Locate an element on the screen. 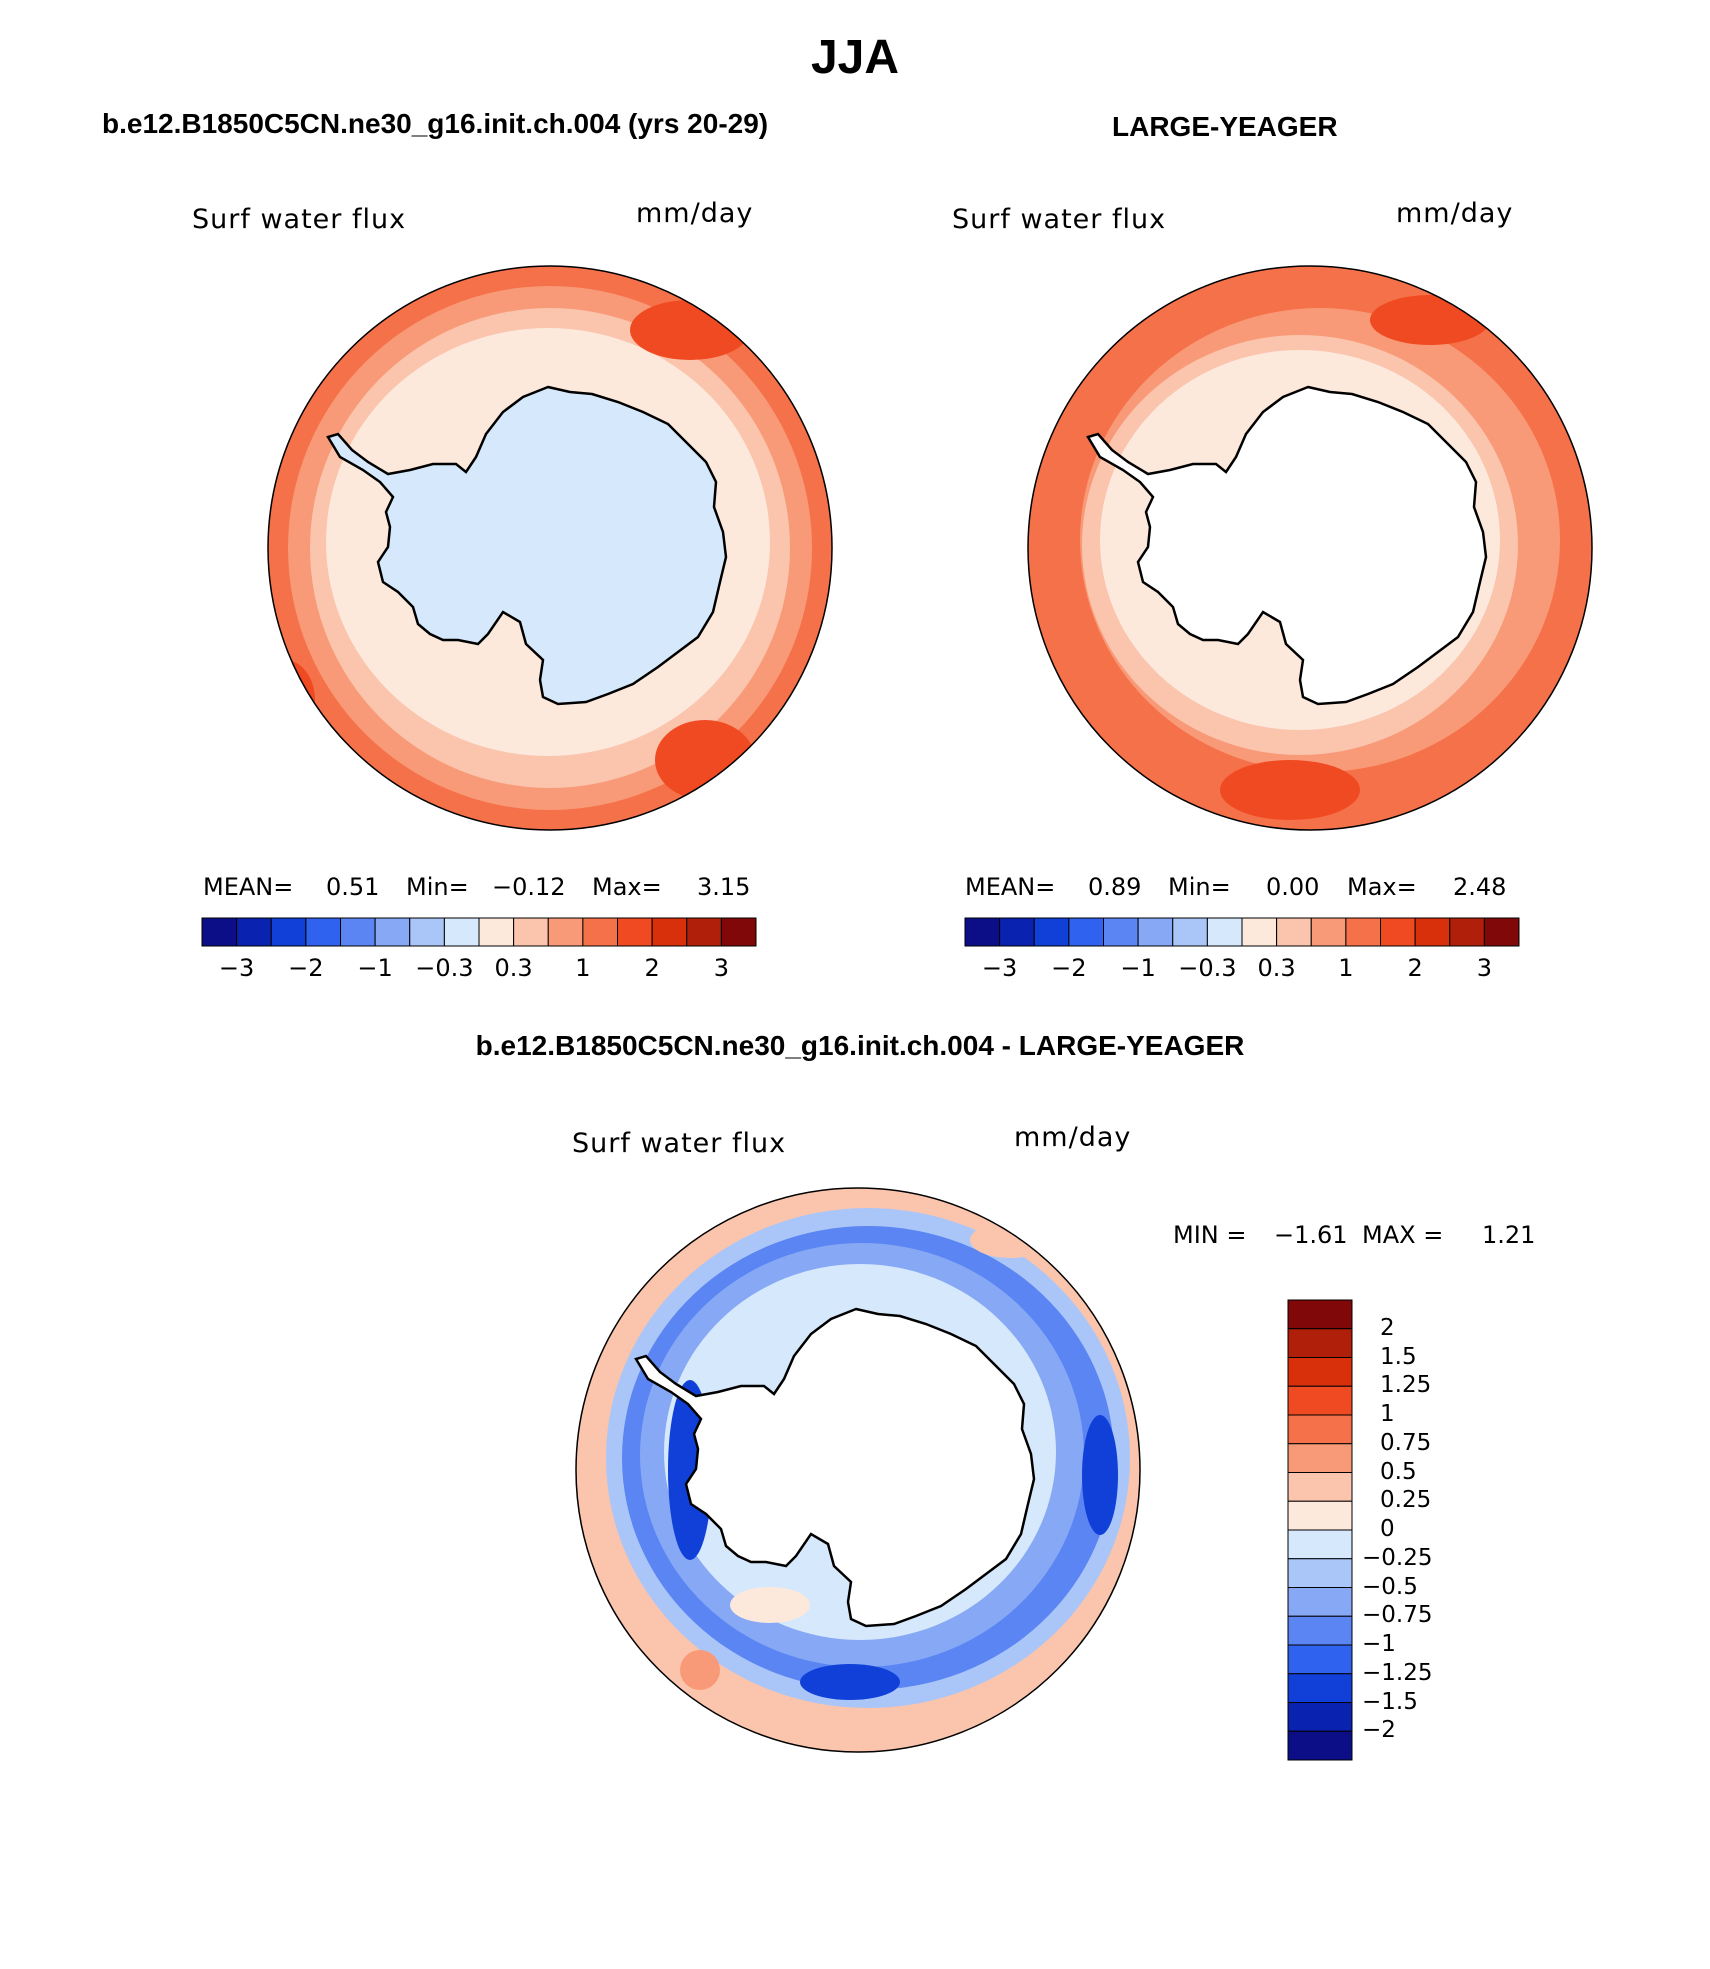 The height and width of the screenshot is (1969, 1710). right-colorbar-tick-label: 0.3 is located at coordinates (1276, 968).